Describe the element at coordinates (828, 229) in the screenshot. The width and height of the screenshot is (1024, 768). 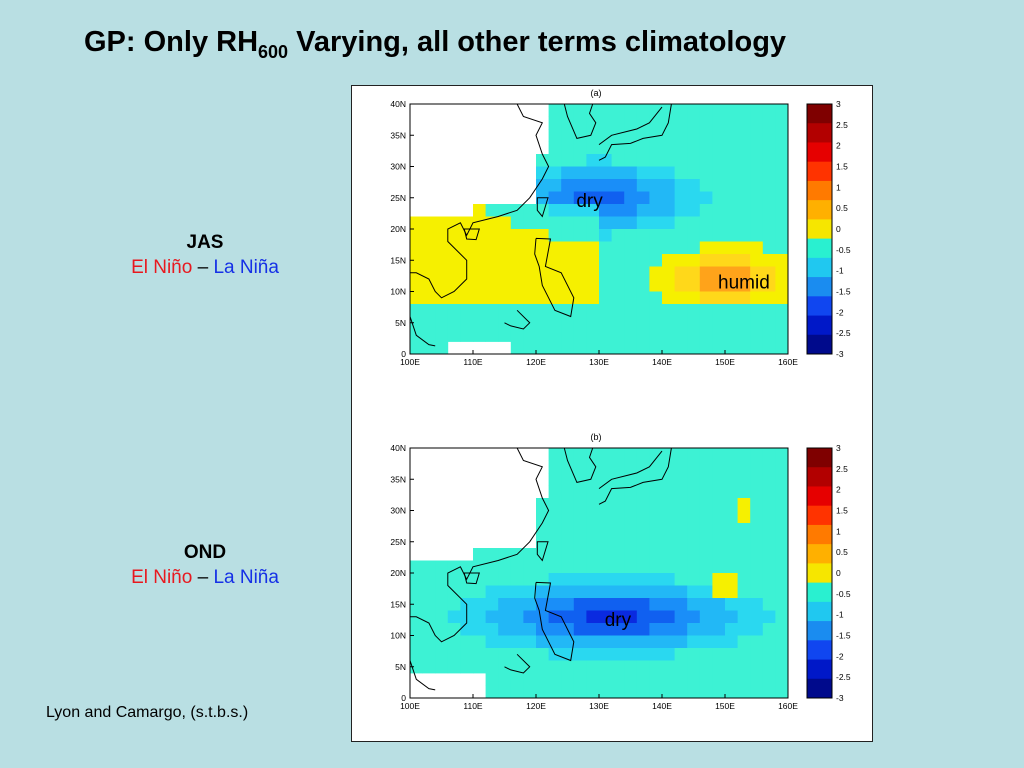
I see `colorbar: 3 2.5 2 1.5 1 0.5 0 -0.5 -1 -1.5 -2 -2.5 -3` at that location.